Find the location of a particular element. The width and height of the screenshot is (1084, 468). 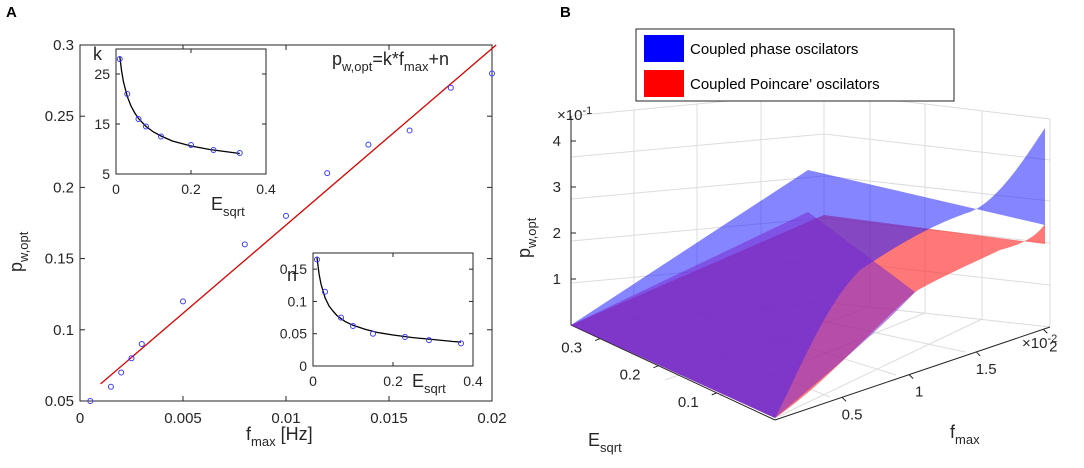

y-tick-label: 0.05 is located at coordinates (59, 401).